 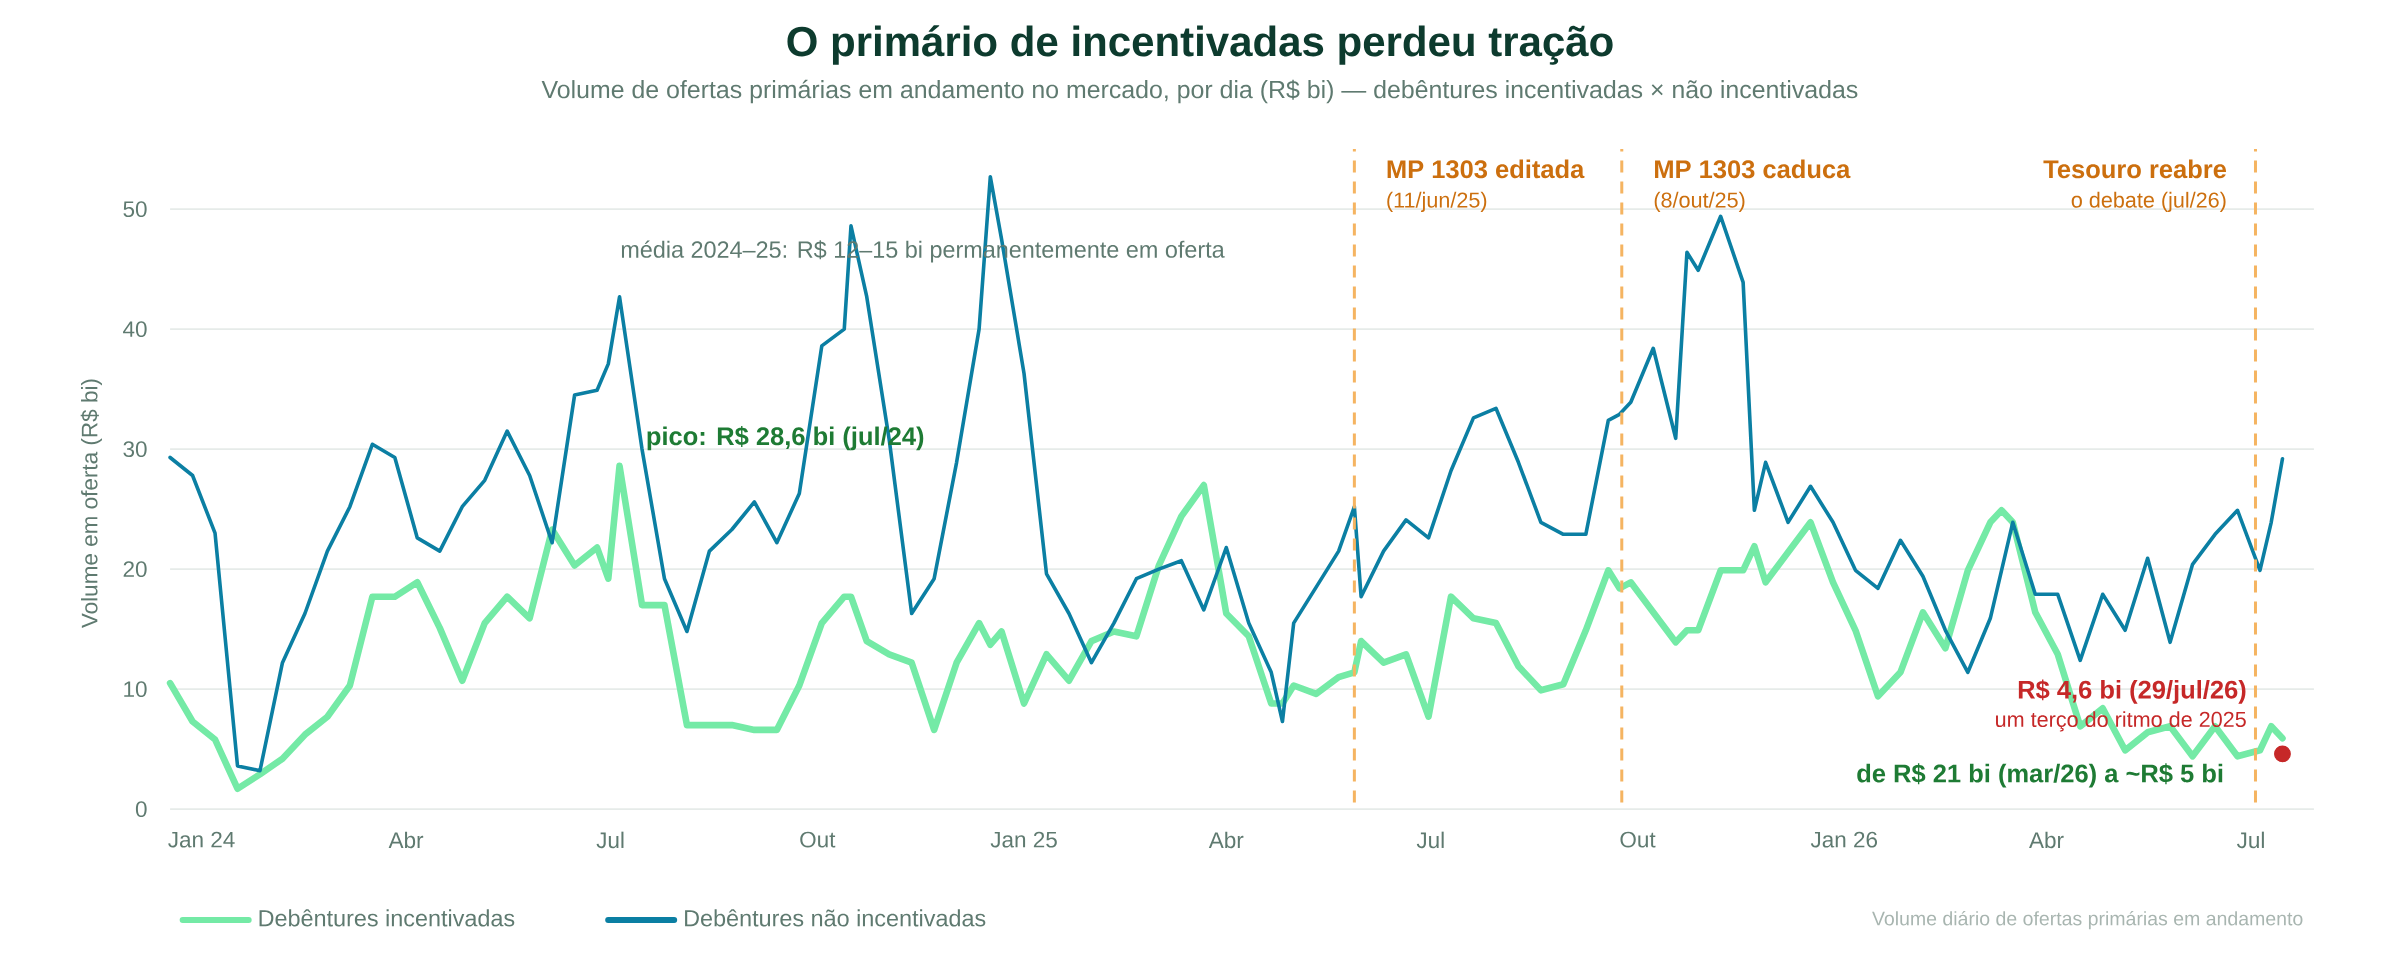 I want to click on x-tick-label: Jan 26, so click(x=1844, y=839).